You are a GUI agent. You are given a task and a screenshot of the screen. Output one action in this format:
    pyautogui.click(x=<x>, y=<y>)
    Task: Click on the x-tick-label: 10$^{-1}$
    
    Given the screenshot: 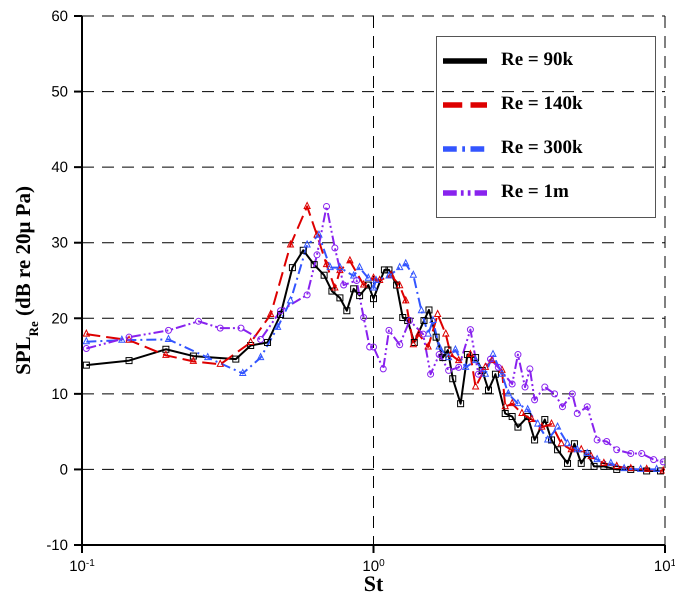 What is the action you would take?
    pyautogui.click(x=82, y=566)
    